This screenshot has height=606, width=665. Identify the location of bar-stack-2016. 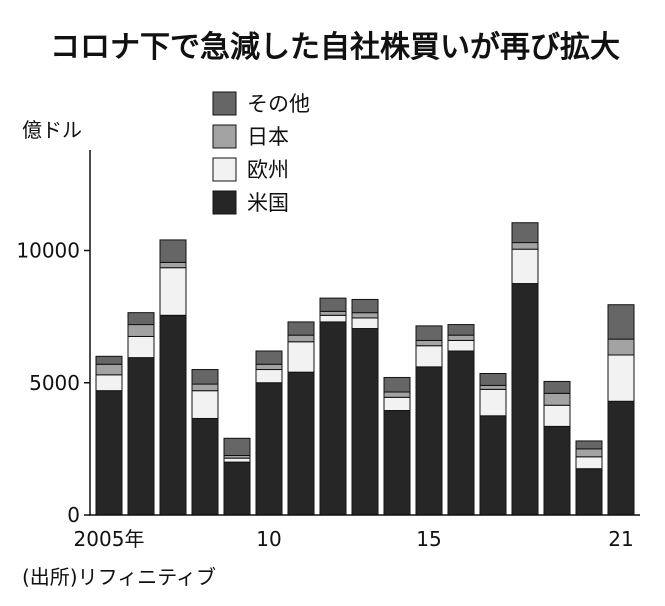
(461, 420).